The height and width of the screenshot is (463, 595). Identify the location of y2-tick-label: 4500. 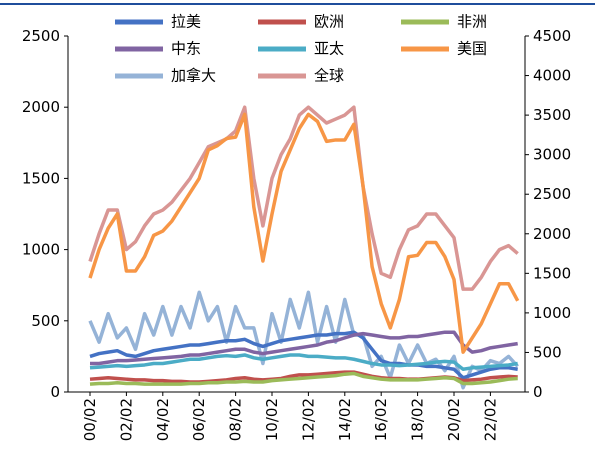
(552, 36).